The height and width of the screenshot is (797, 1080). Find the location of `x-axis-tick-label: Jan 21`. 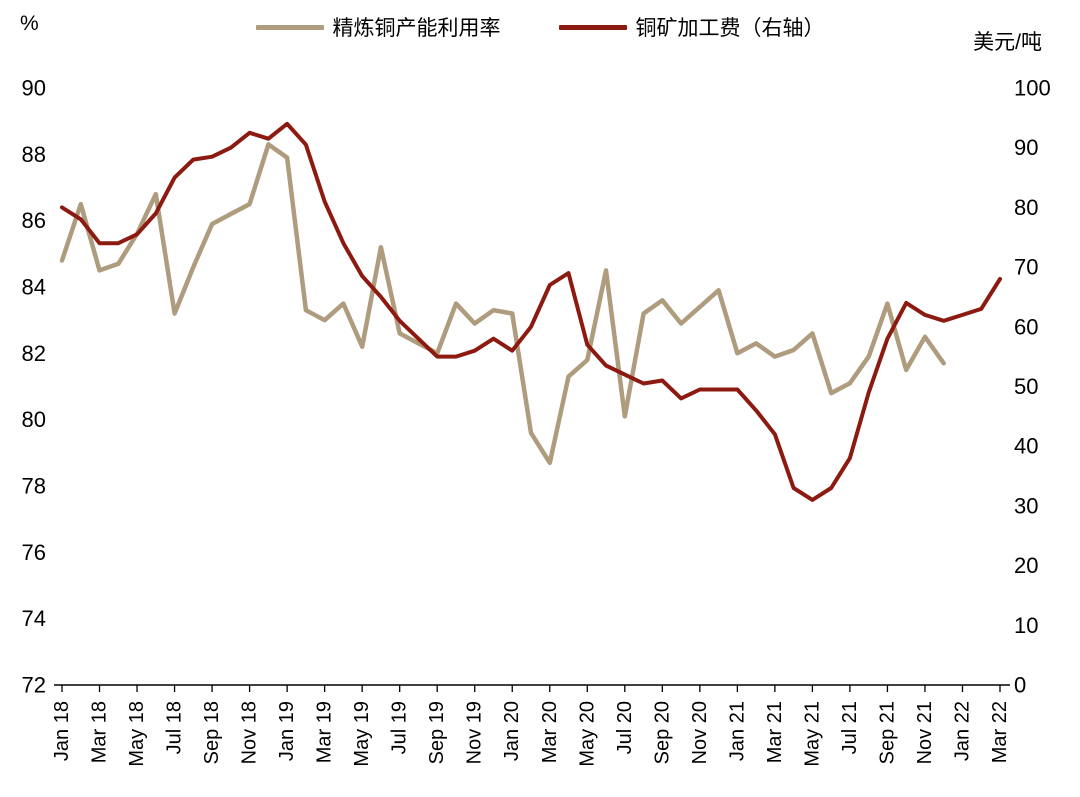

x-axis-tick-label: Jan 21 is located at coordinates (737, 731).